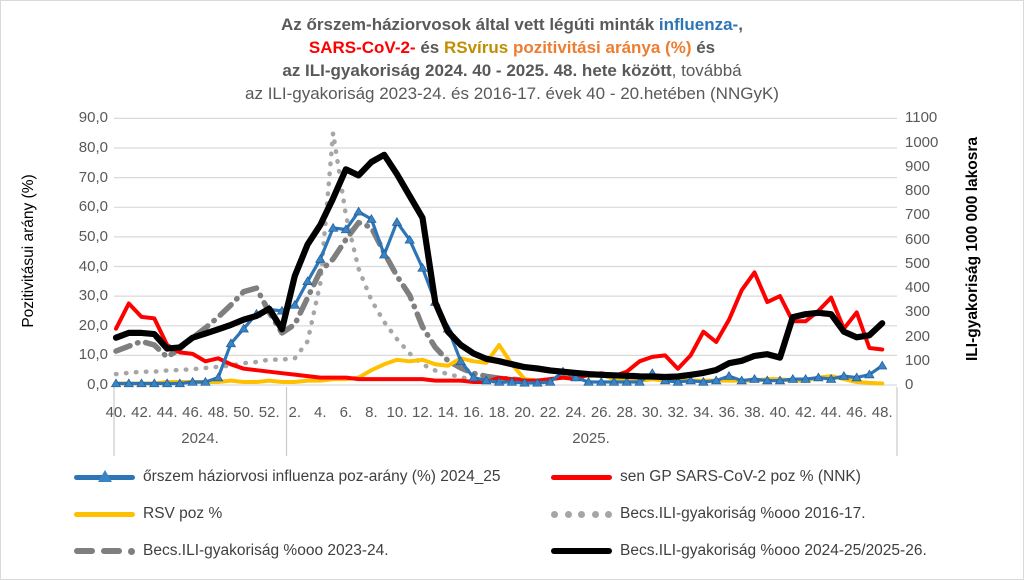 Image resolution: width=1024 pixels, height=580 pixels. Describe the element at coordinates (918, 336) in the screenshot. I see `y-right-tick-200: 200` at that location.